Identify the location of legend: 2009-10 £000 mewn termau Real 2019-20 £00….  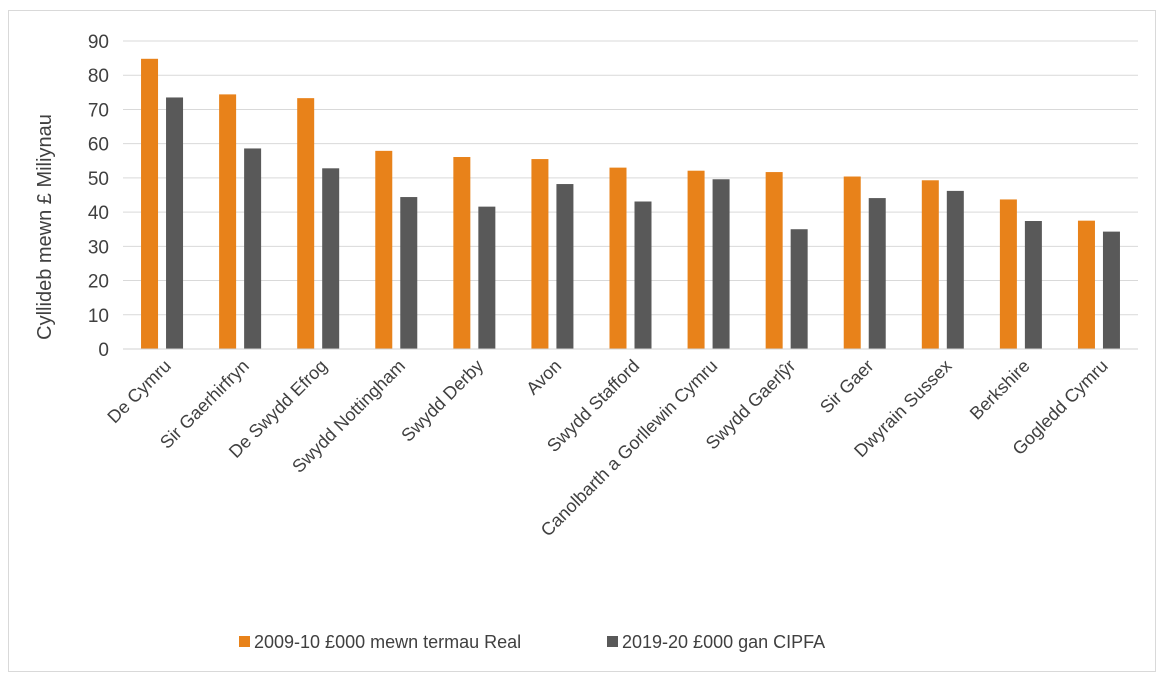
(532, 642).